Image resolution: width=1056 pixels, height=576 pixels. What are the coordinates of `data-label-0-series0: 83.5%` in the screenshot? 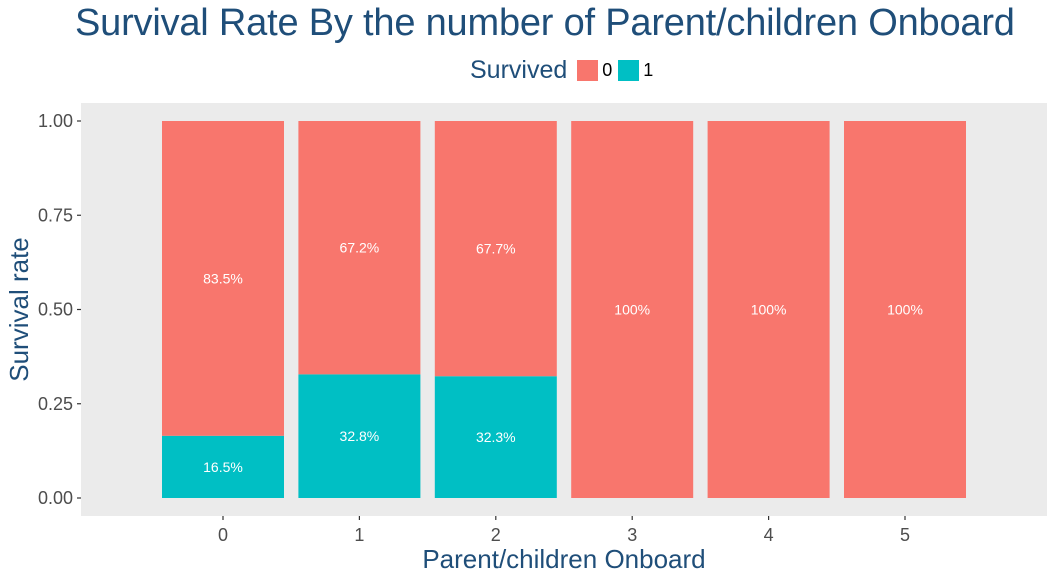 It's located at (223, 278).